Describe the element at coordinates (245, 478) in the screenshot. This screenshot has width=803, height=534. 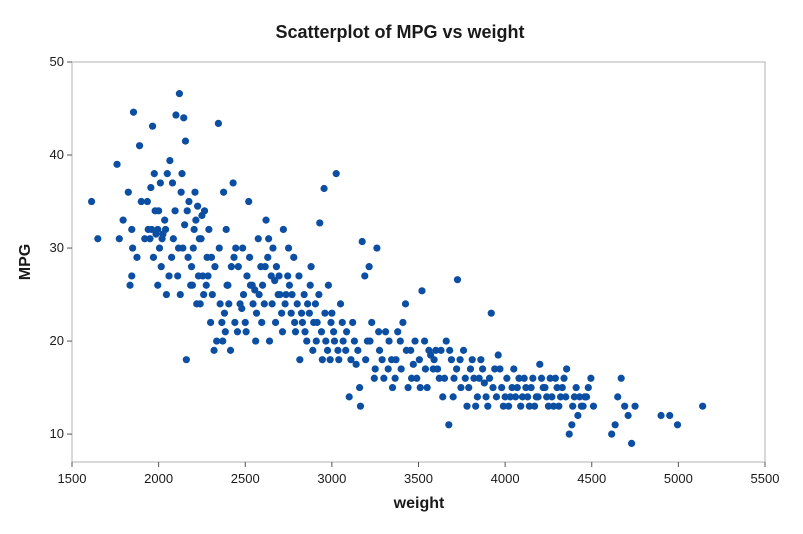
I see `x-tick-label: 2500` at that location.